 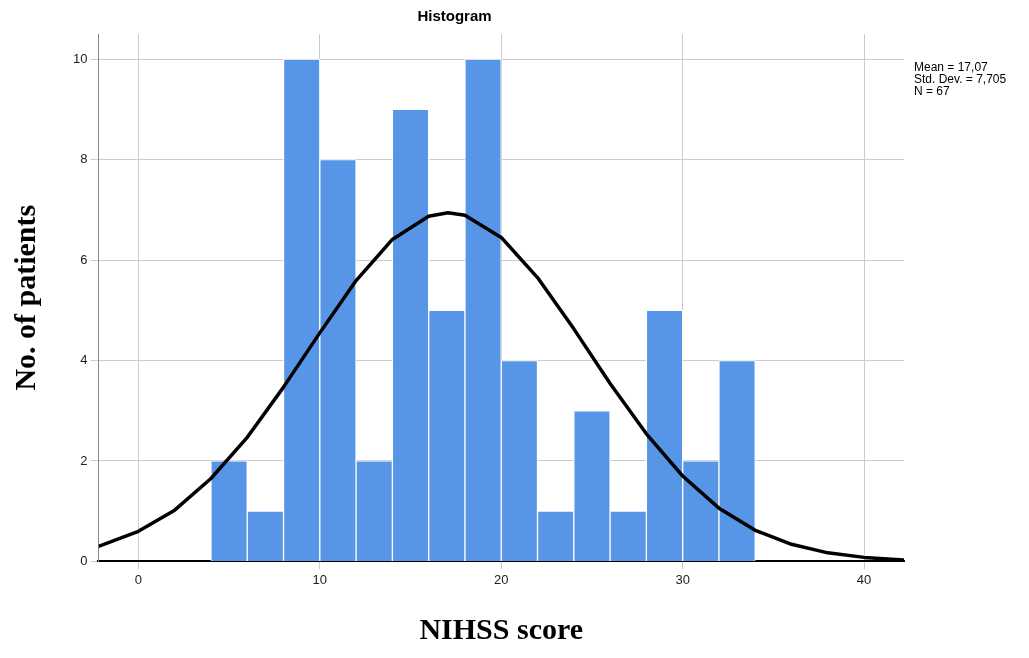 What do you see at coordinates (960, 79) in the screenshot?
I see `text: Std. Dev. = 7,705` at bounding box center [960, 79].